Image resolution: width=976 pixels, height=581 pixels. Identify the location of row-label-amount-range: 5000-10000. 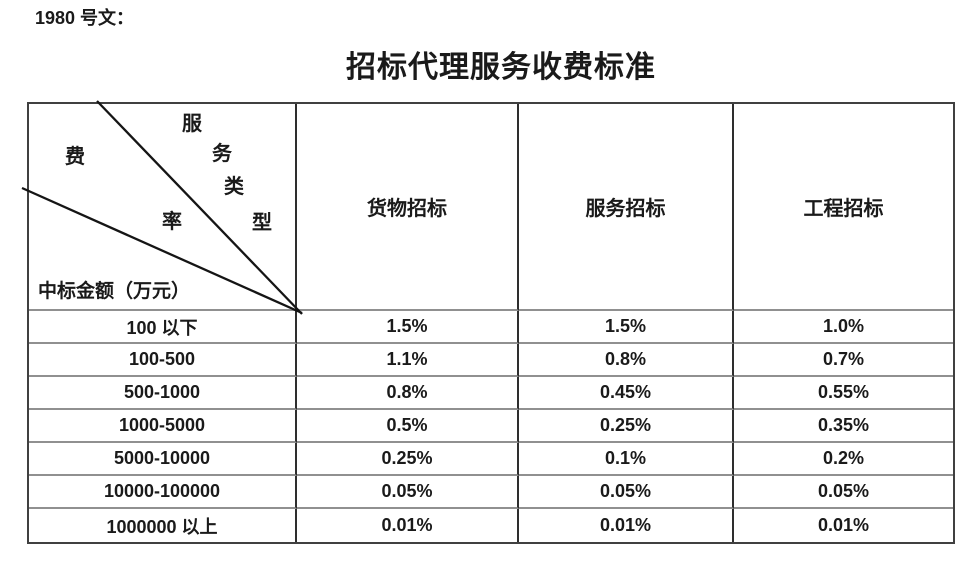
(163, 459).